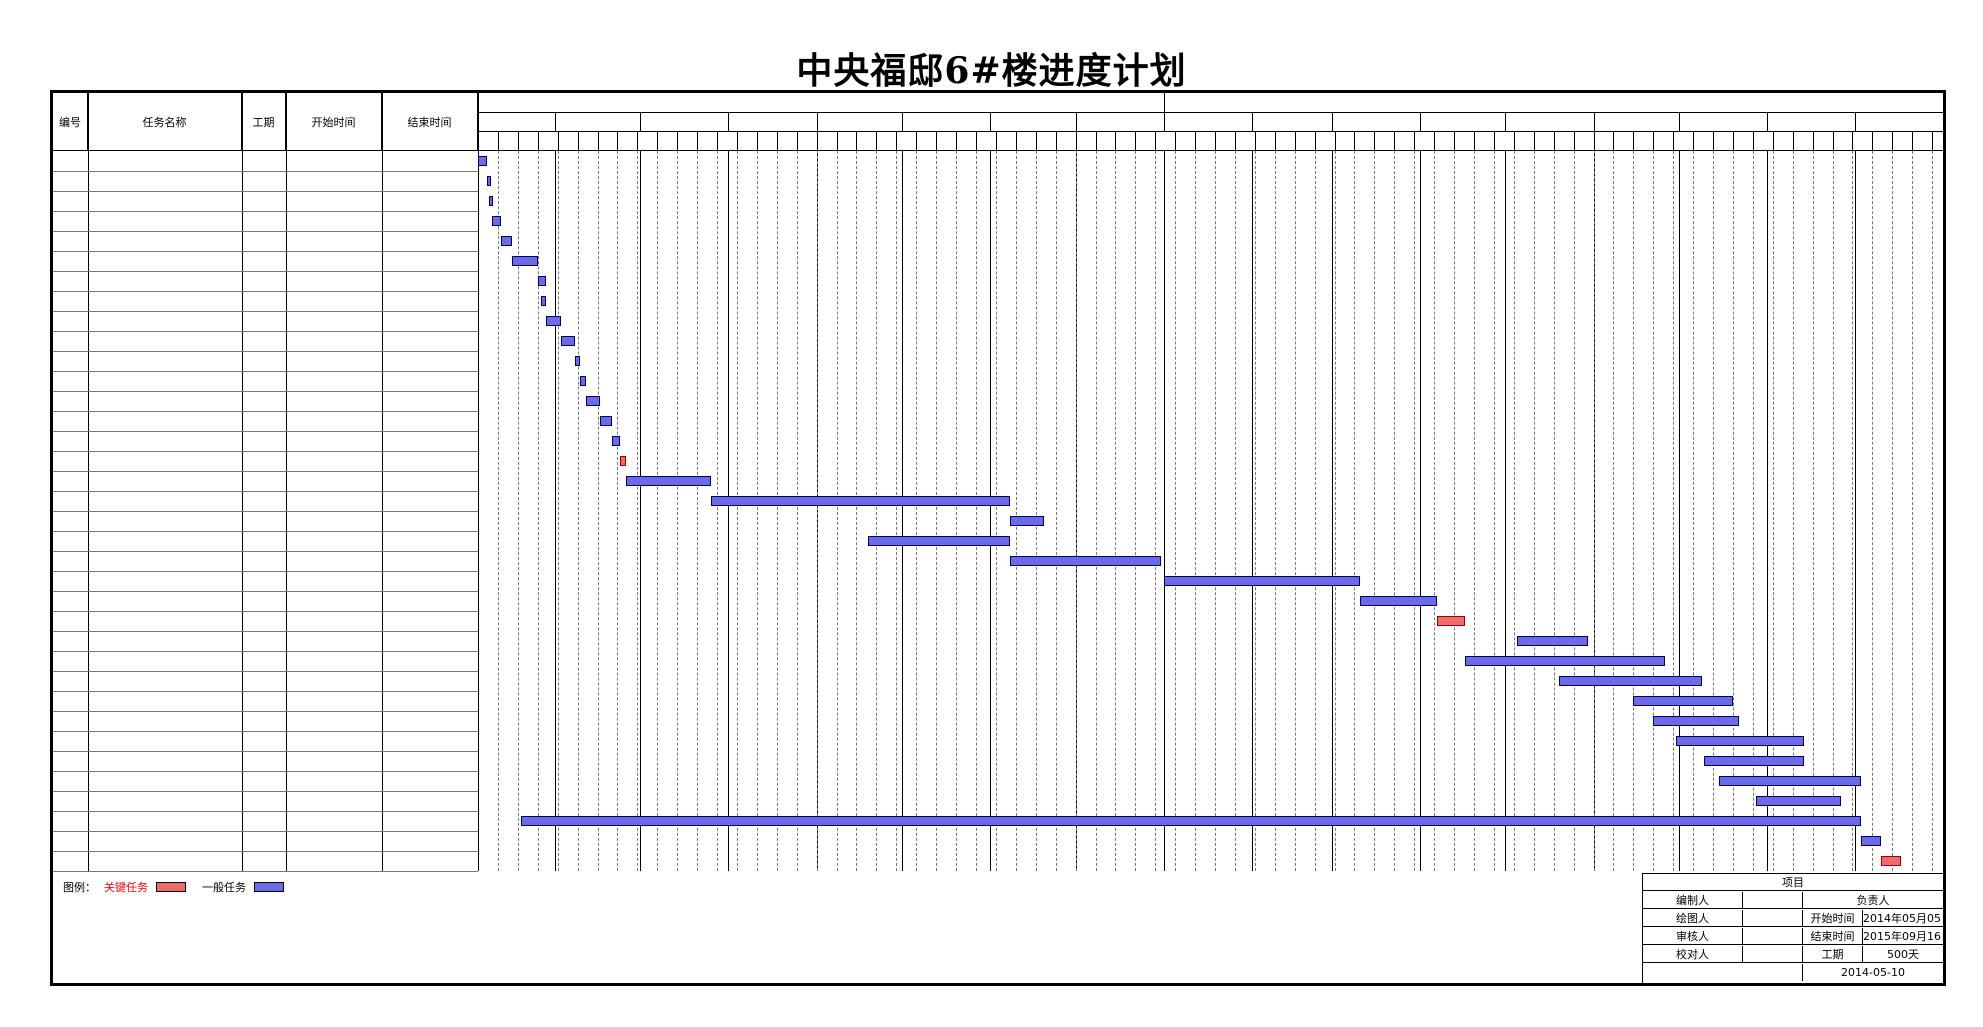 The image size is (1983, 1027). What do you see at coordinates (1903, 937) in the screenshot?
I see `info-end-value: 2015年09月16日` at bounding box center [1903, 937].